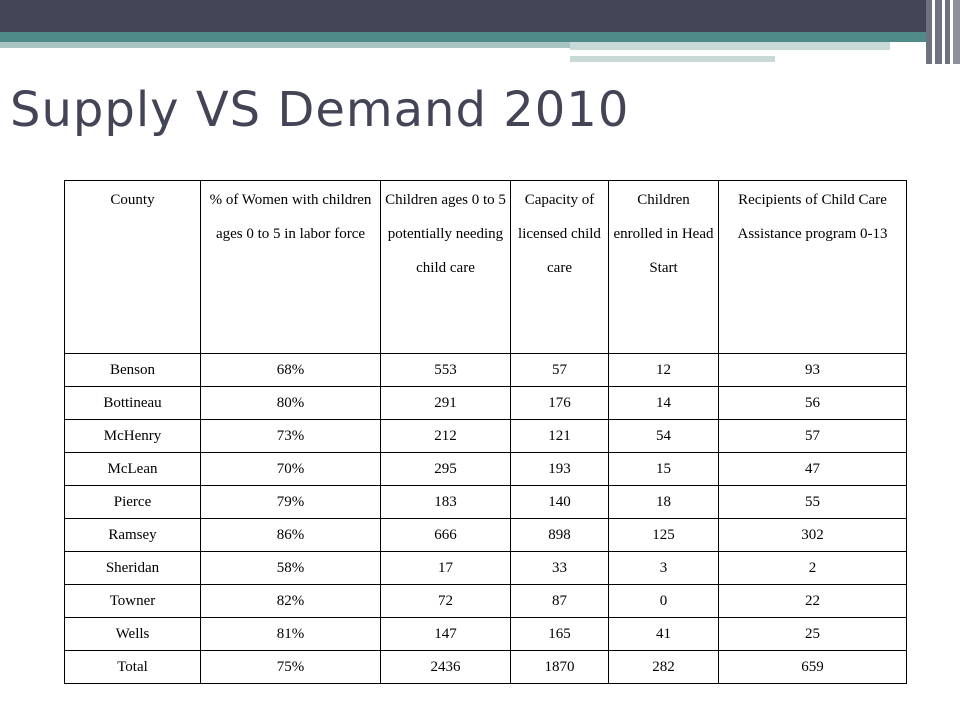 Image resolution: width=960 pixels, height=720 pixels. What do you see at coordinates (132, 403) in the screenshot?
I see `cell-county: Bottineau` at bounding box center [132, 403].